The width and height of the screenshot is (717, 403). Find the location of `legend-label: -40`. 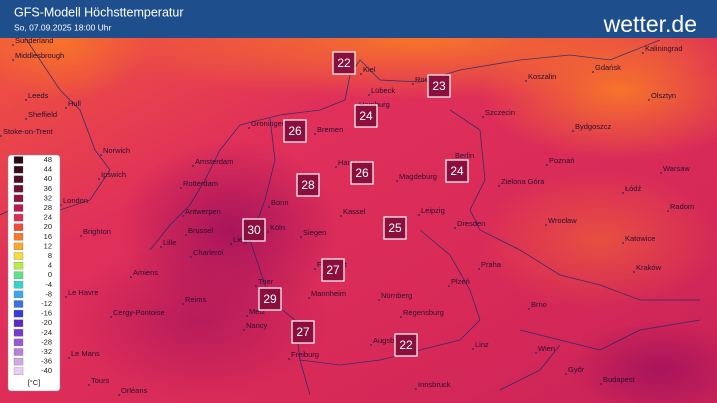

legend-label: -40 is located at coordinates (46, 370).